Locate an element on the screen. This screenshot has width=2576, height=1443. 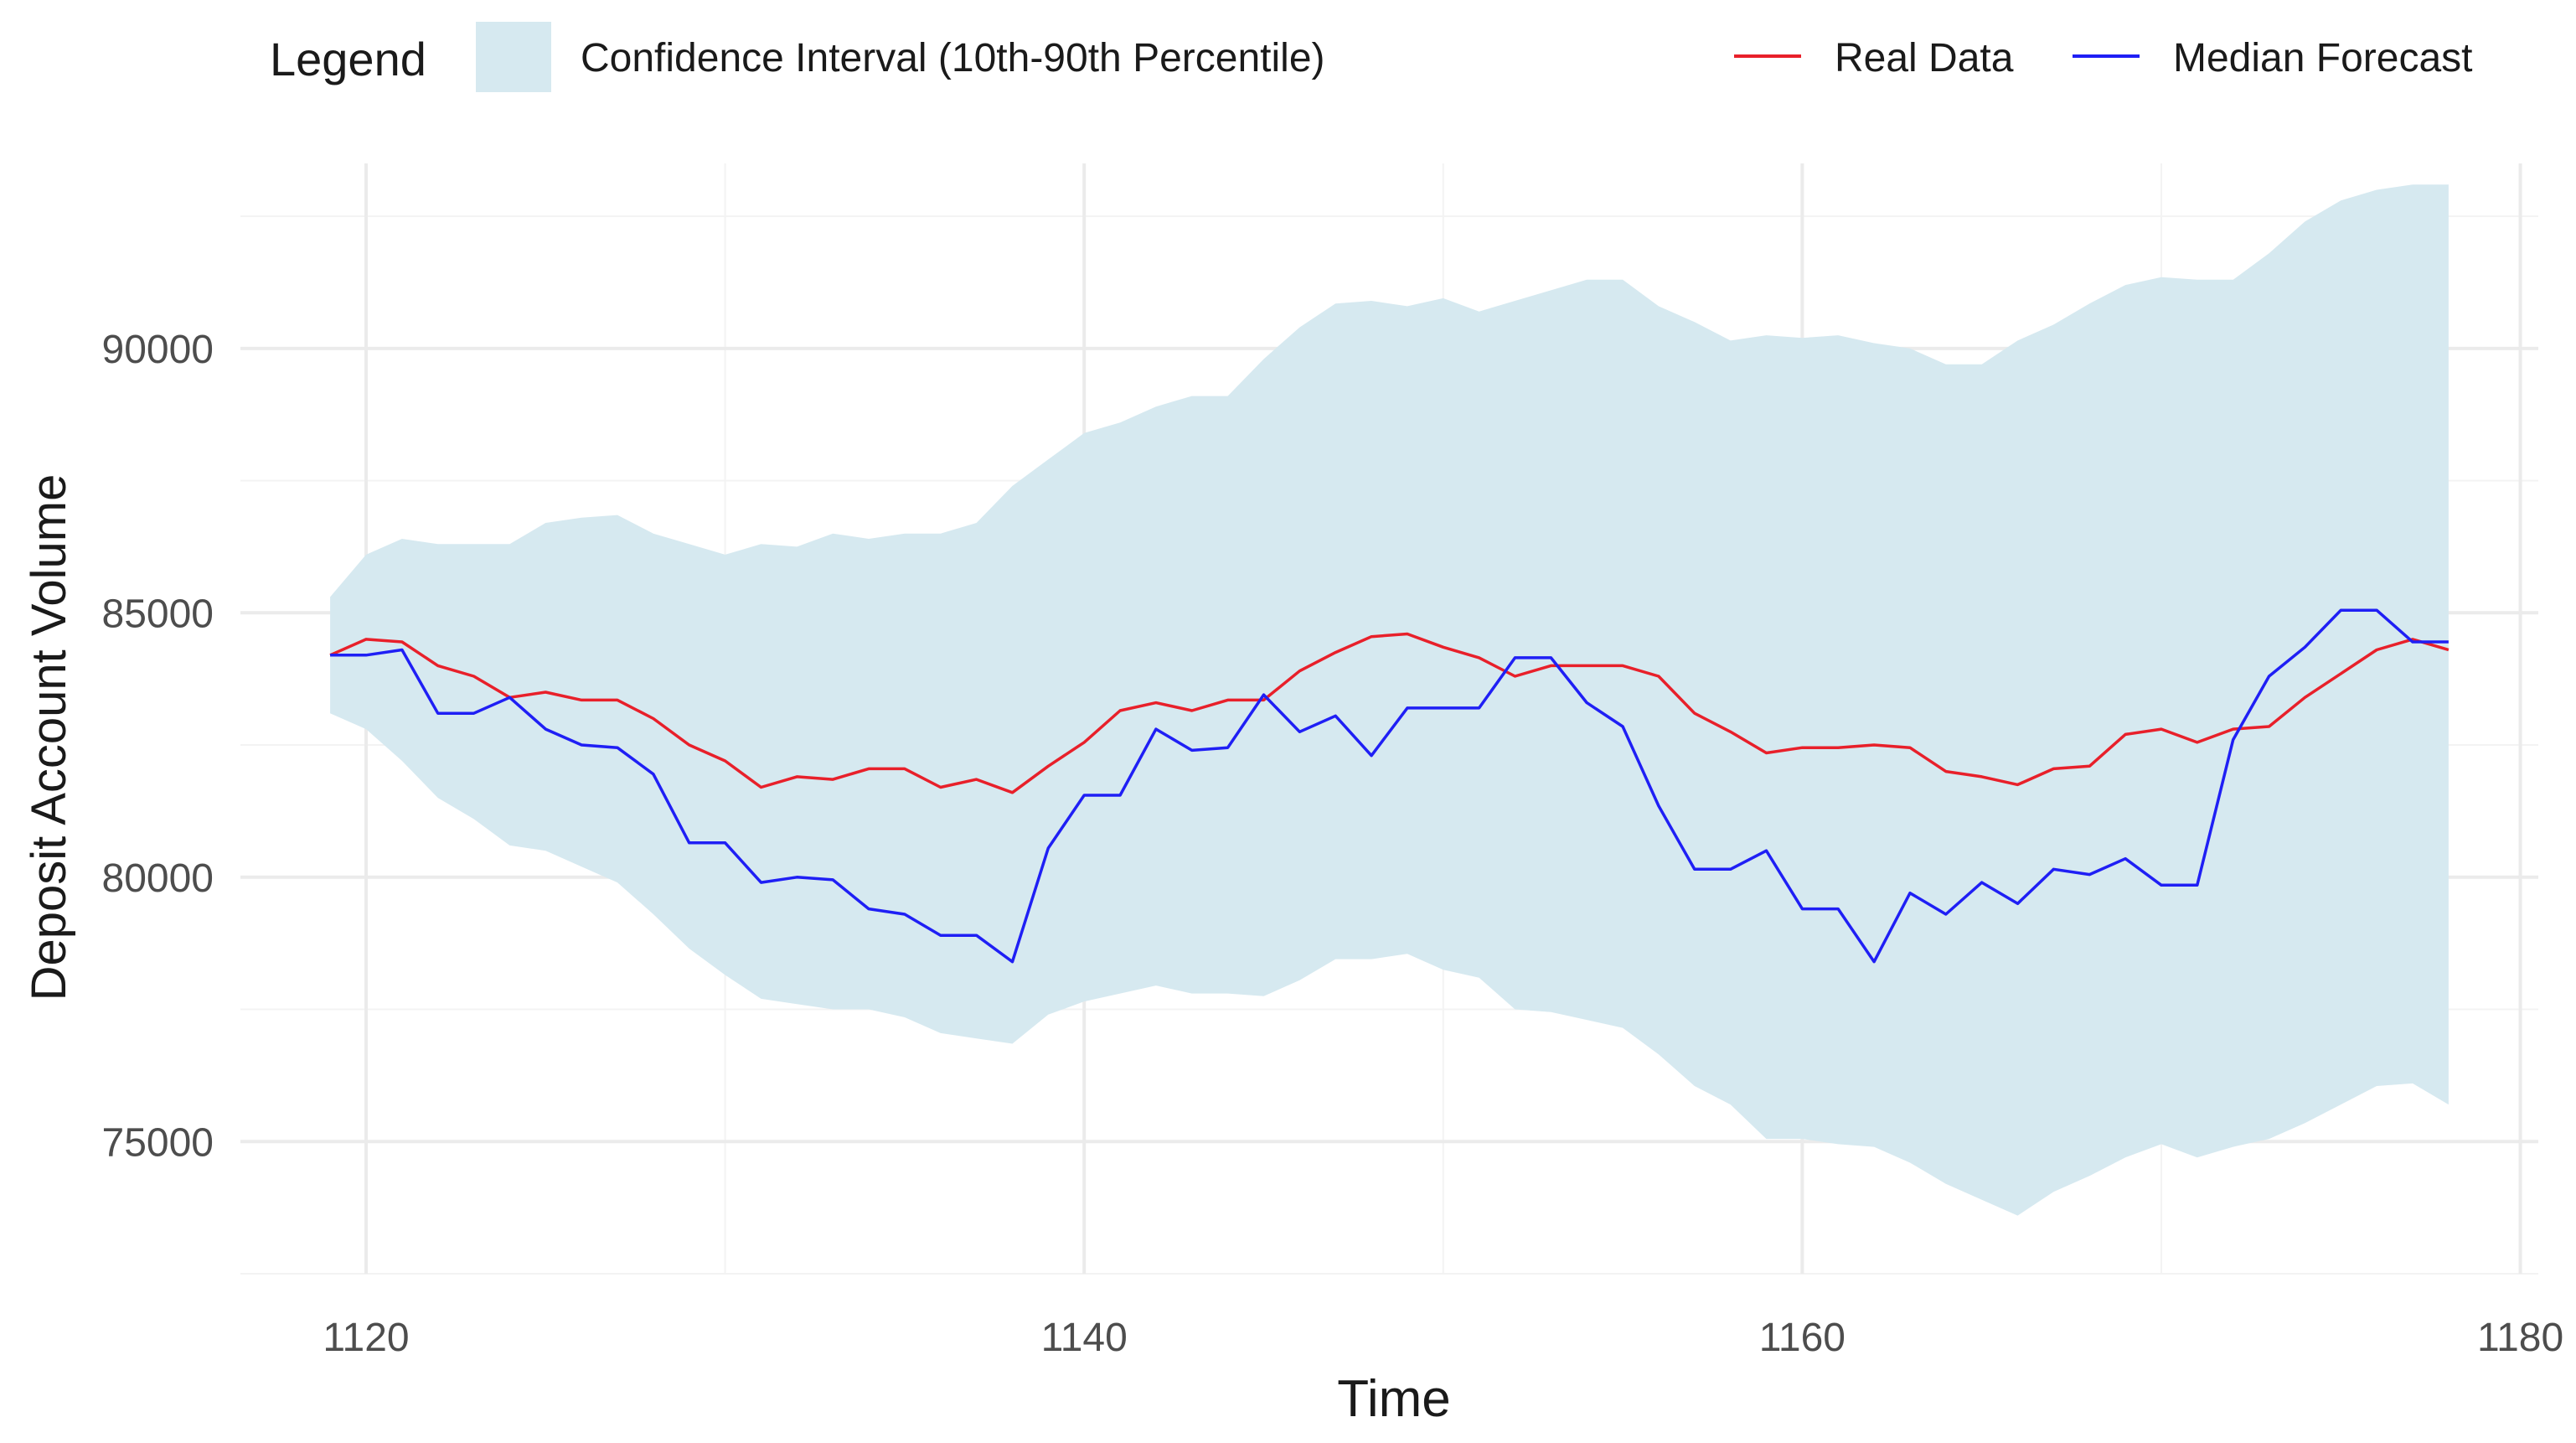
y-axis-title: Deposit Account Volume is located at coordinates (49, 737).